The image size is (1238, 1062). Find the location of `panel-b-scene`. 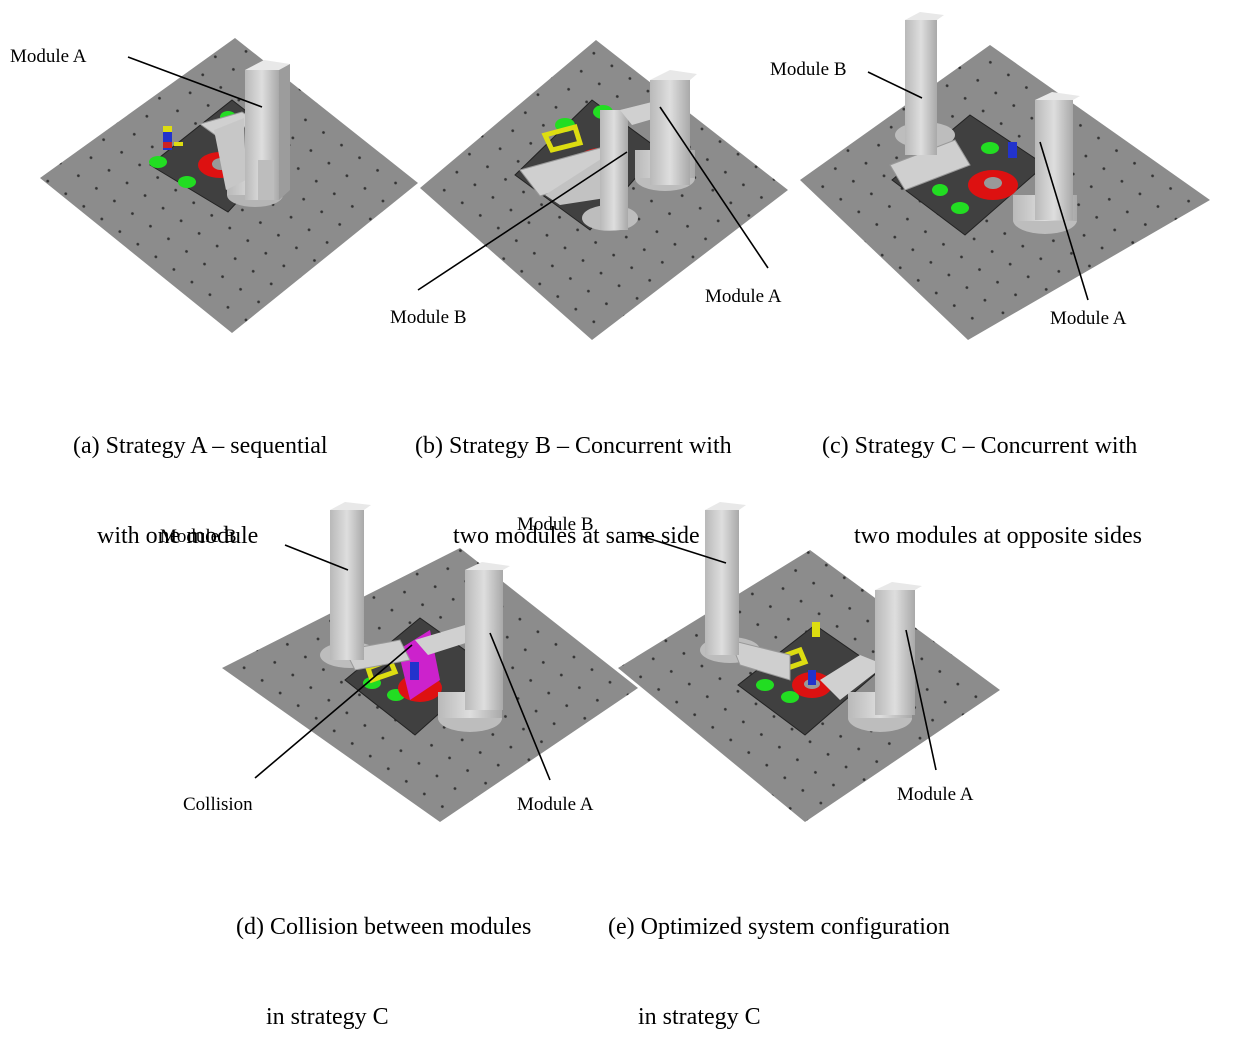

panel-b-scene is located at coordinates (604, 190).